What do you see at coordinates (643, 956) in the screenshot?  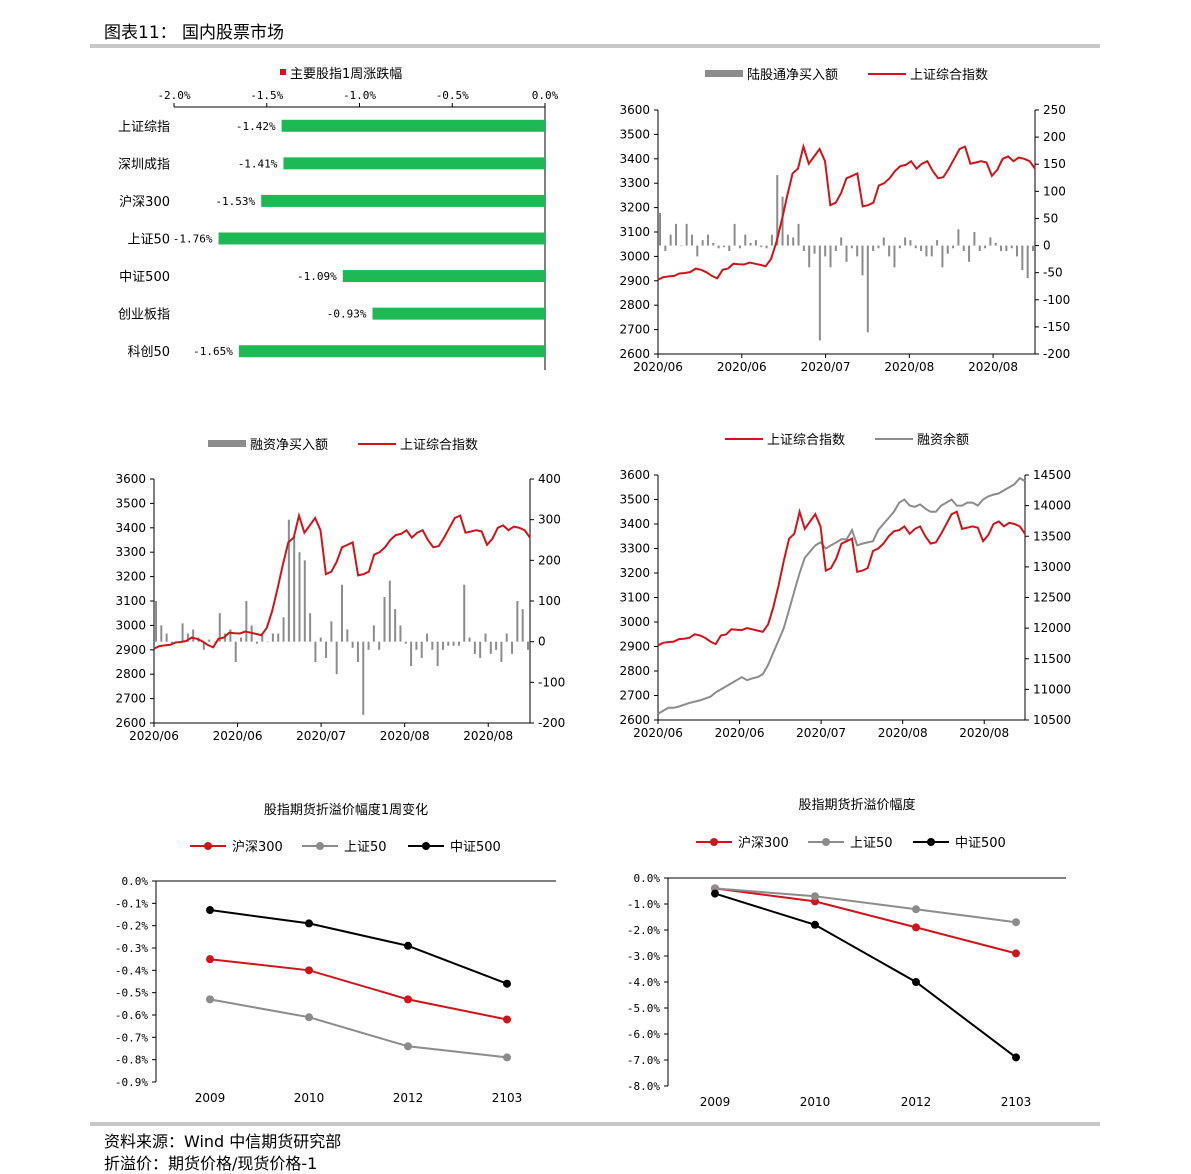 I see `y-tick-label: -3.0%` at bounding box center [643, 956].